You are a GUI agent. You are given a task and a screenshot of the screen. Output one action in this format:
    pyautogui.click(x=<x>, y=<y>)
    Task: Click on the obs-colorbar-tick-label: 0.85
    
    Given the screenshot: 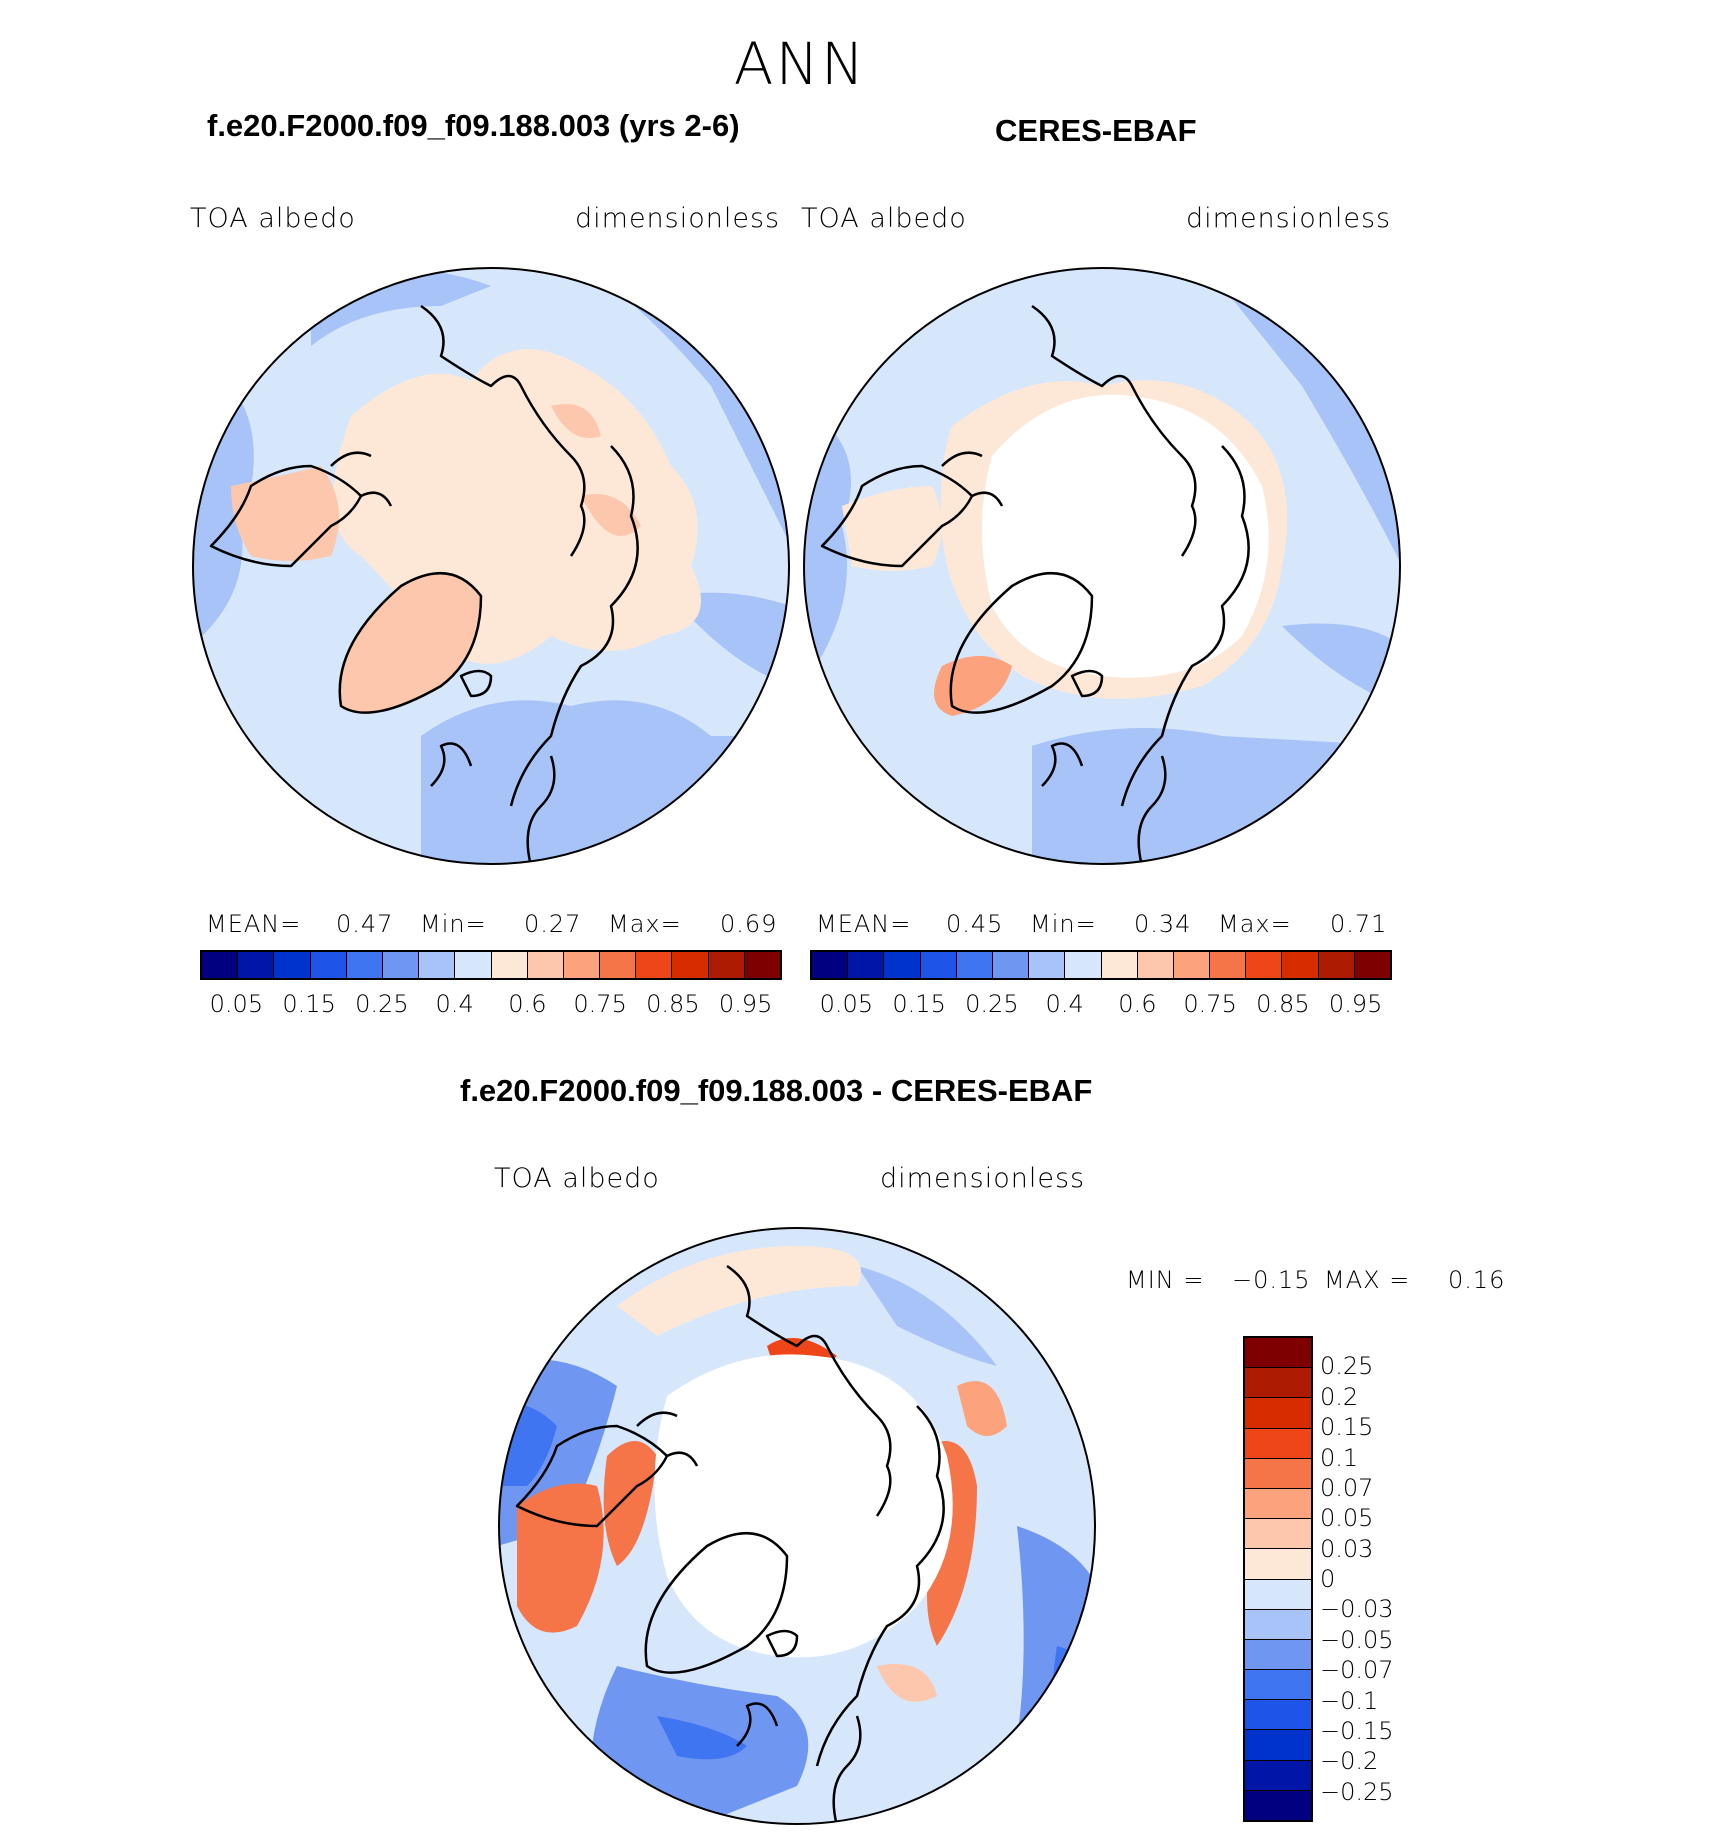 What is the action you would take?
    pyautogui.click(x=1283, y=1004)
    